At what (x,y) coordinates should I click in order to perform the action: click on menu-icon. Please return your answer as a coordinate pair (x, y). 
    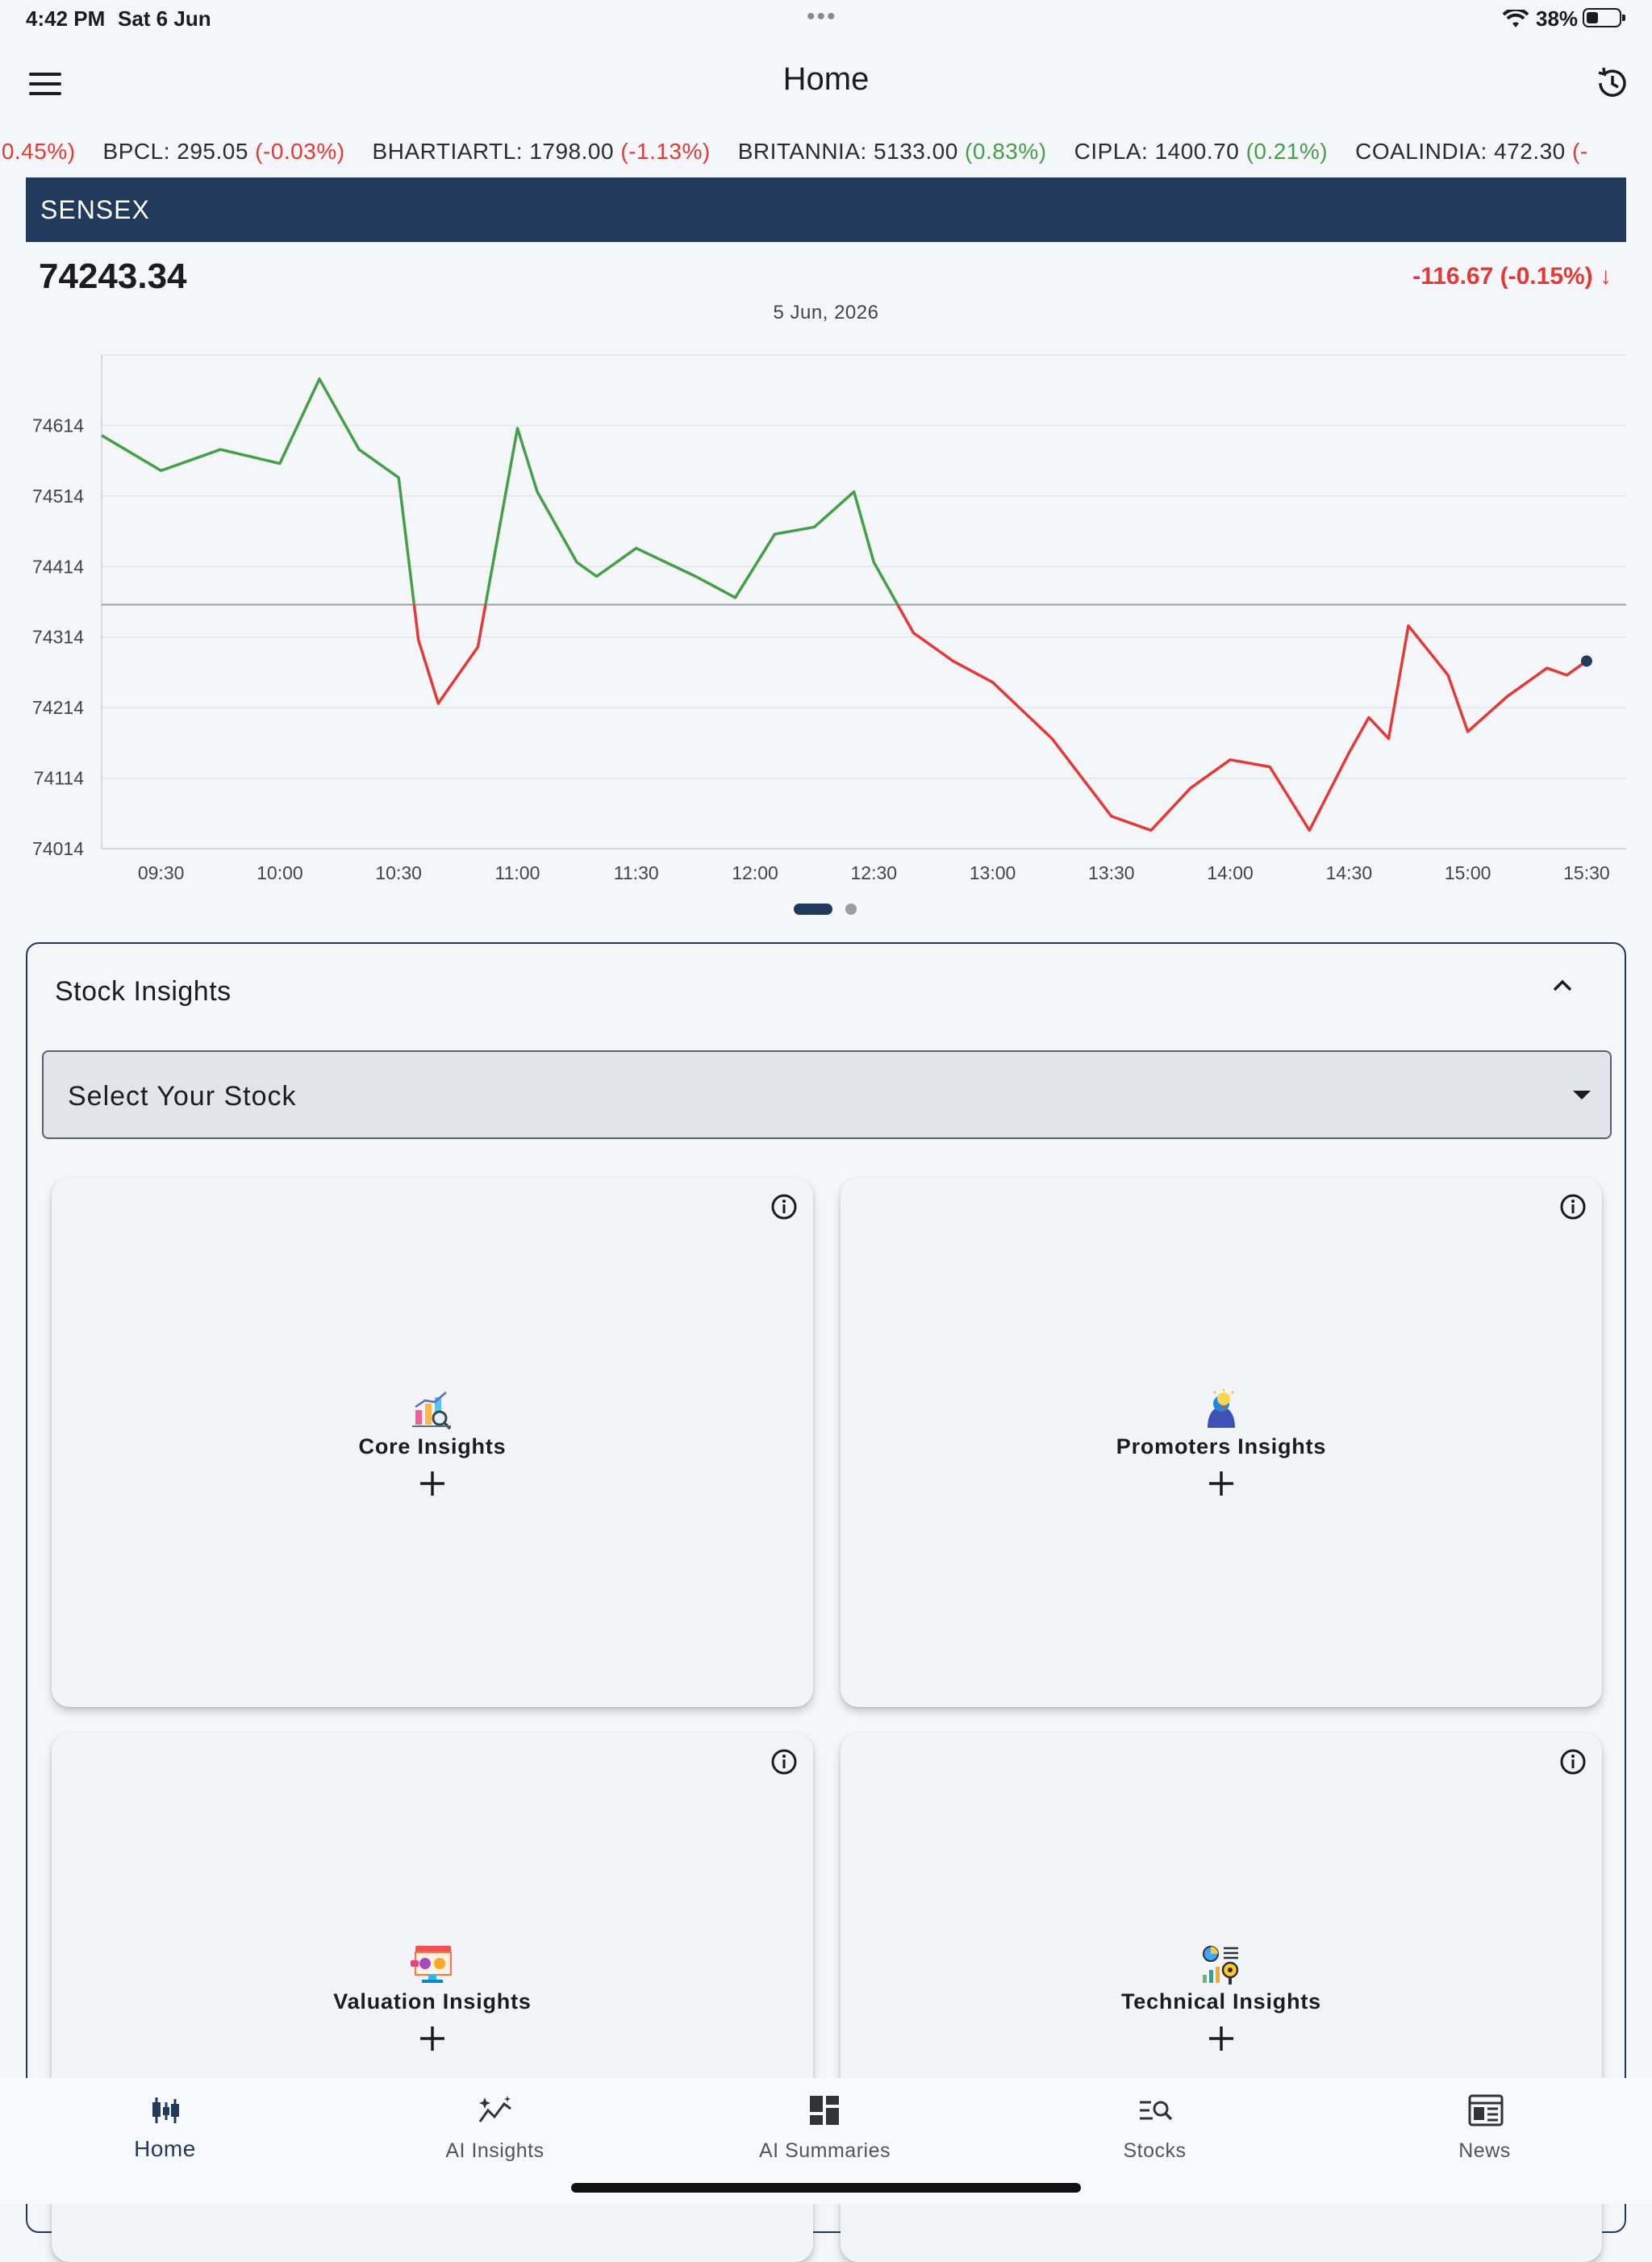
    Looking at the image, I should click on (45, 85).